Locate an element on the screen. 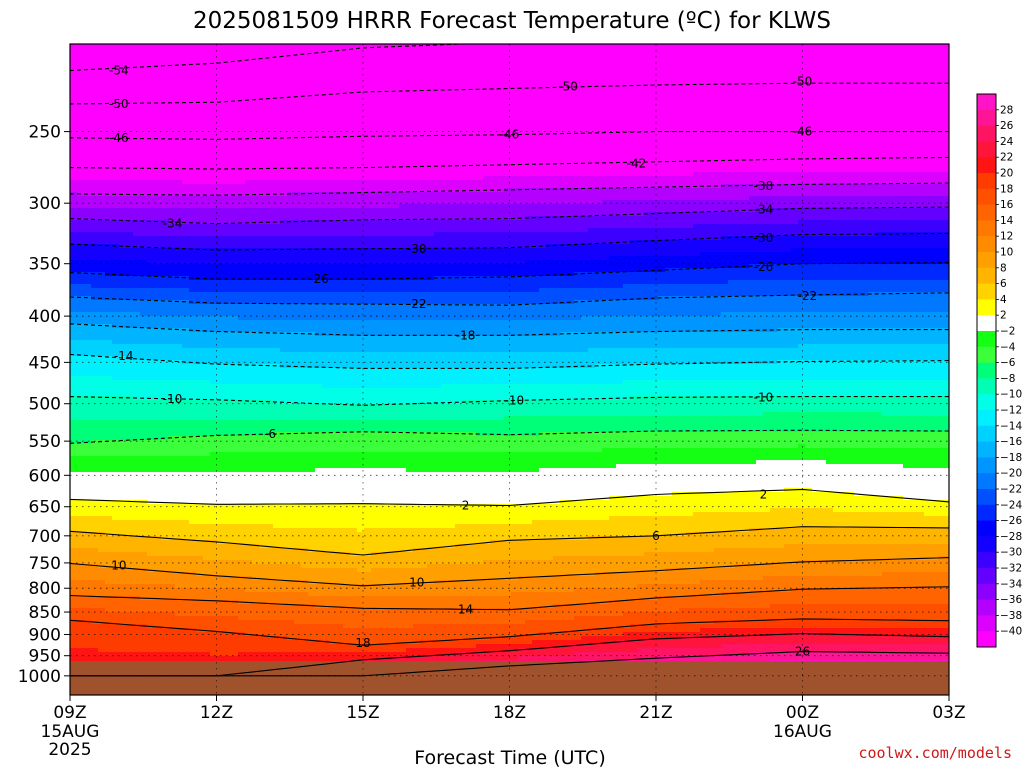  colorbar-label: −40 is located at coordinates (1011, 632).